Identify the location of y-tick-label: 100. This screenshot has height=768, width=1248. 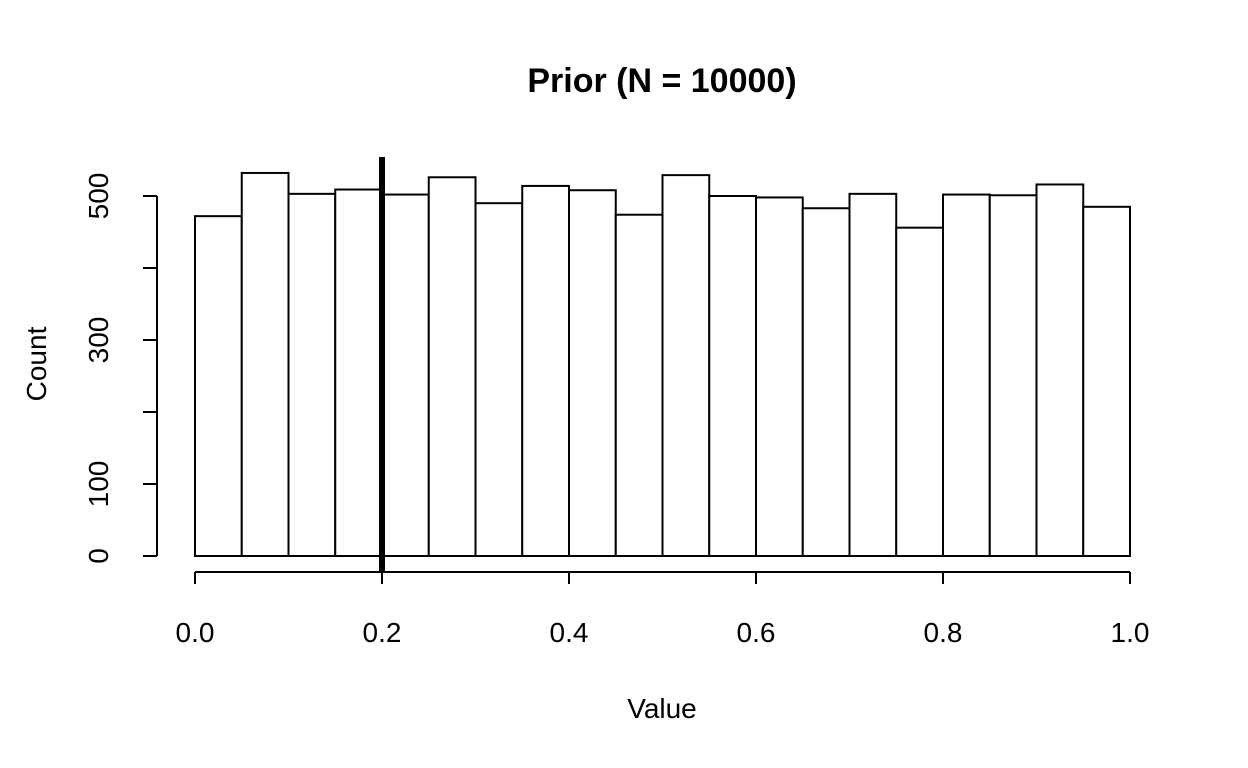
(98, 484).